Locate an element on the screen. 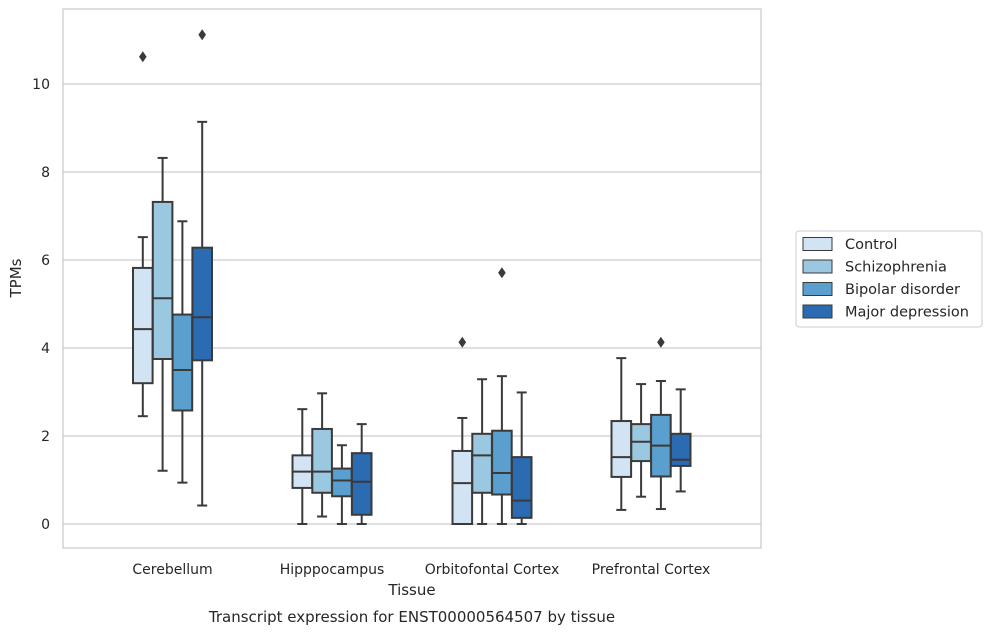  x-axis-label: Tissue is located at coordinates (411, 590).